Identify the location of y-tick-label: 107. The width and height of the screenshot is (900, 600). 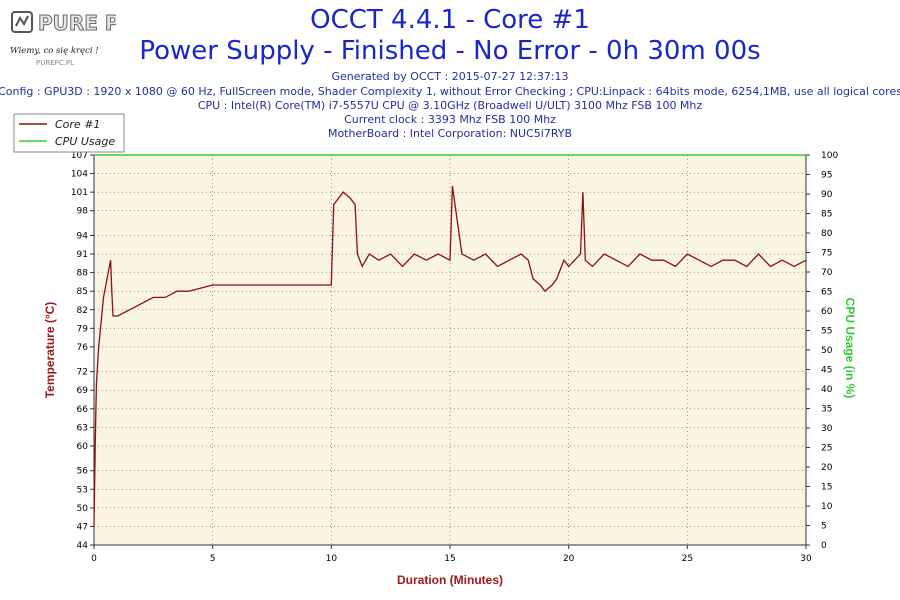
(79, 156).